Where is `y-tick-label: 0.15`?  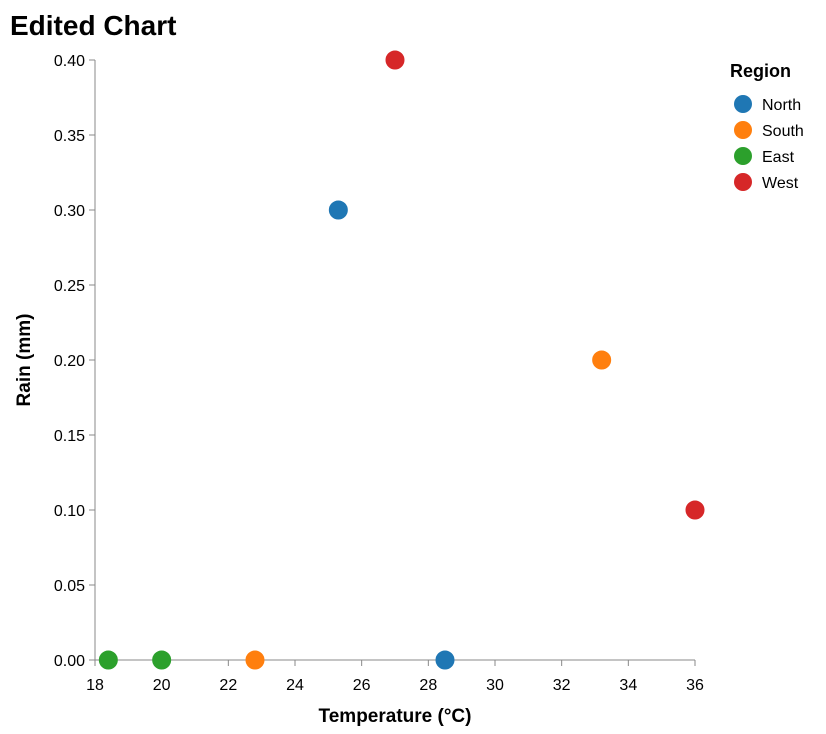 y-tick-label: 0.15 is located at coordinates (69, 436).